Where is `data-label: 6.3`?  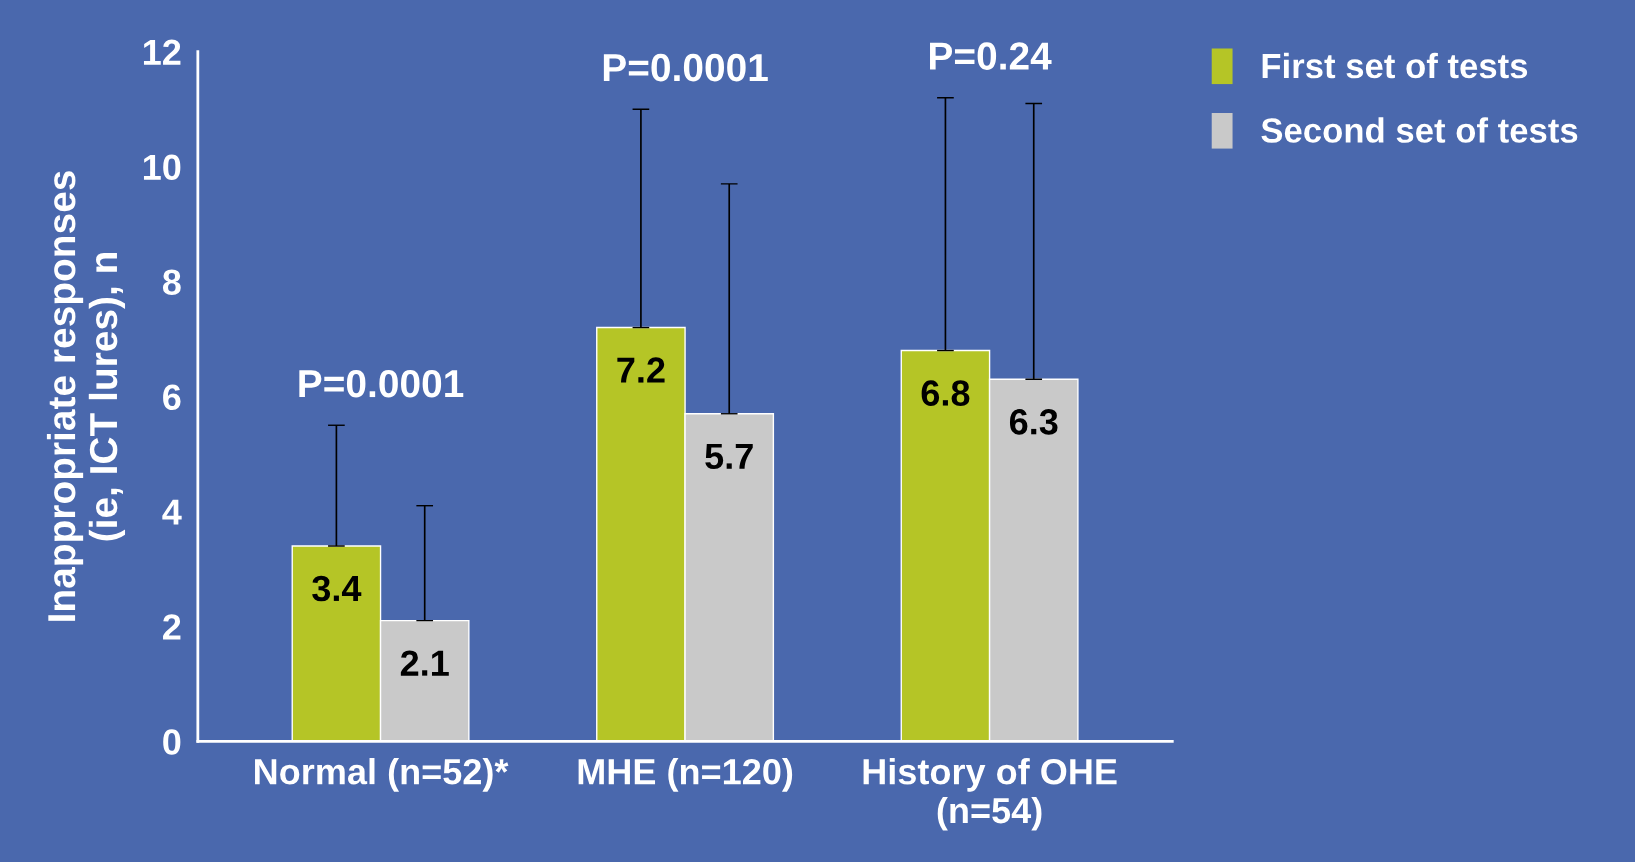
data-label: 6.3 is located at coordinates (1033, 422).